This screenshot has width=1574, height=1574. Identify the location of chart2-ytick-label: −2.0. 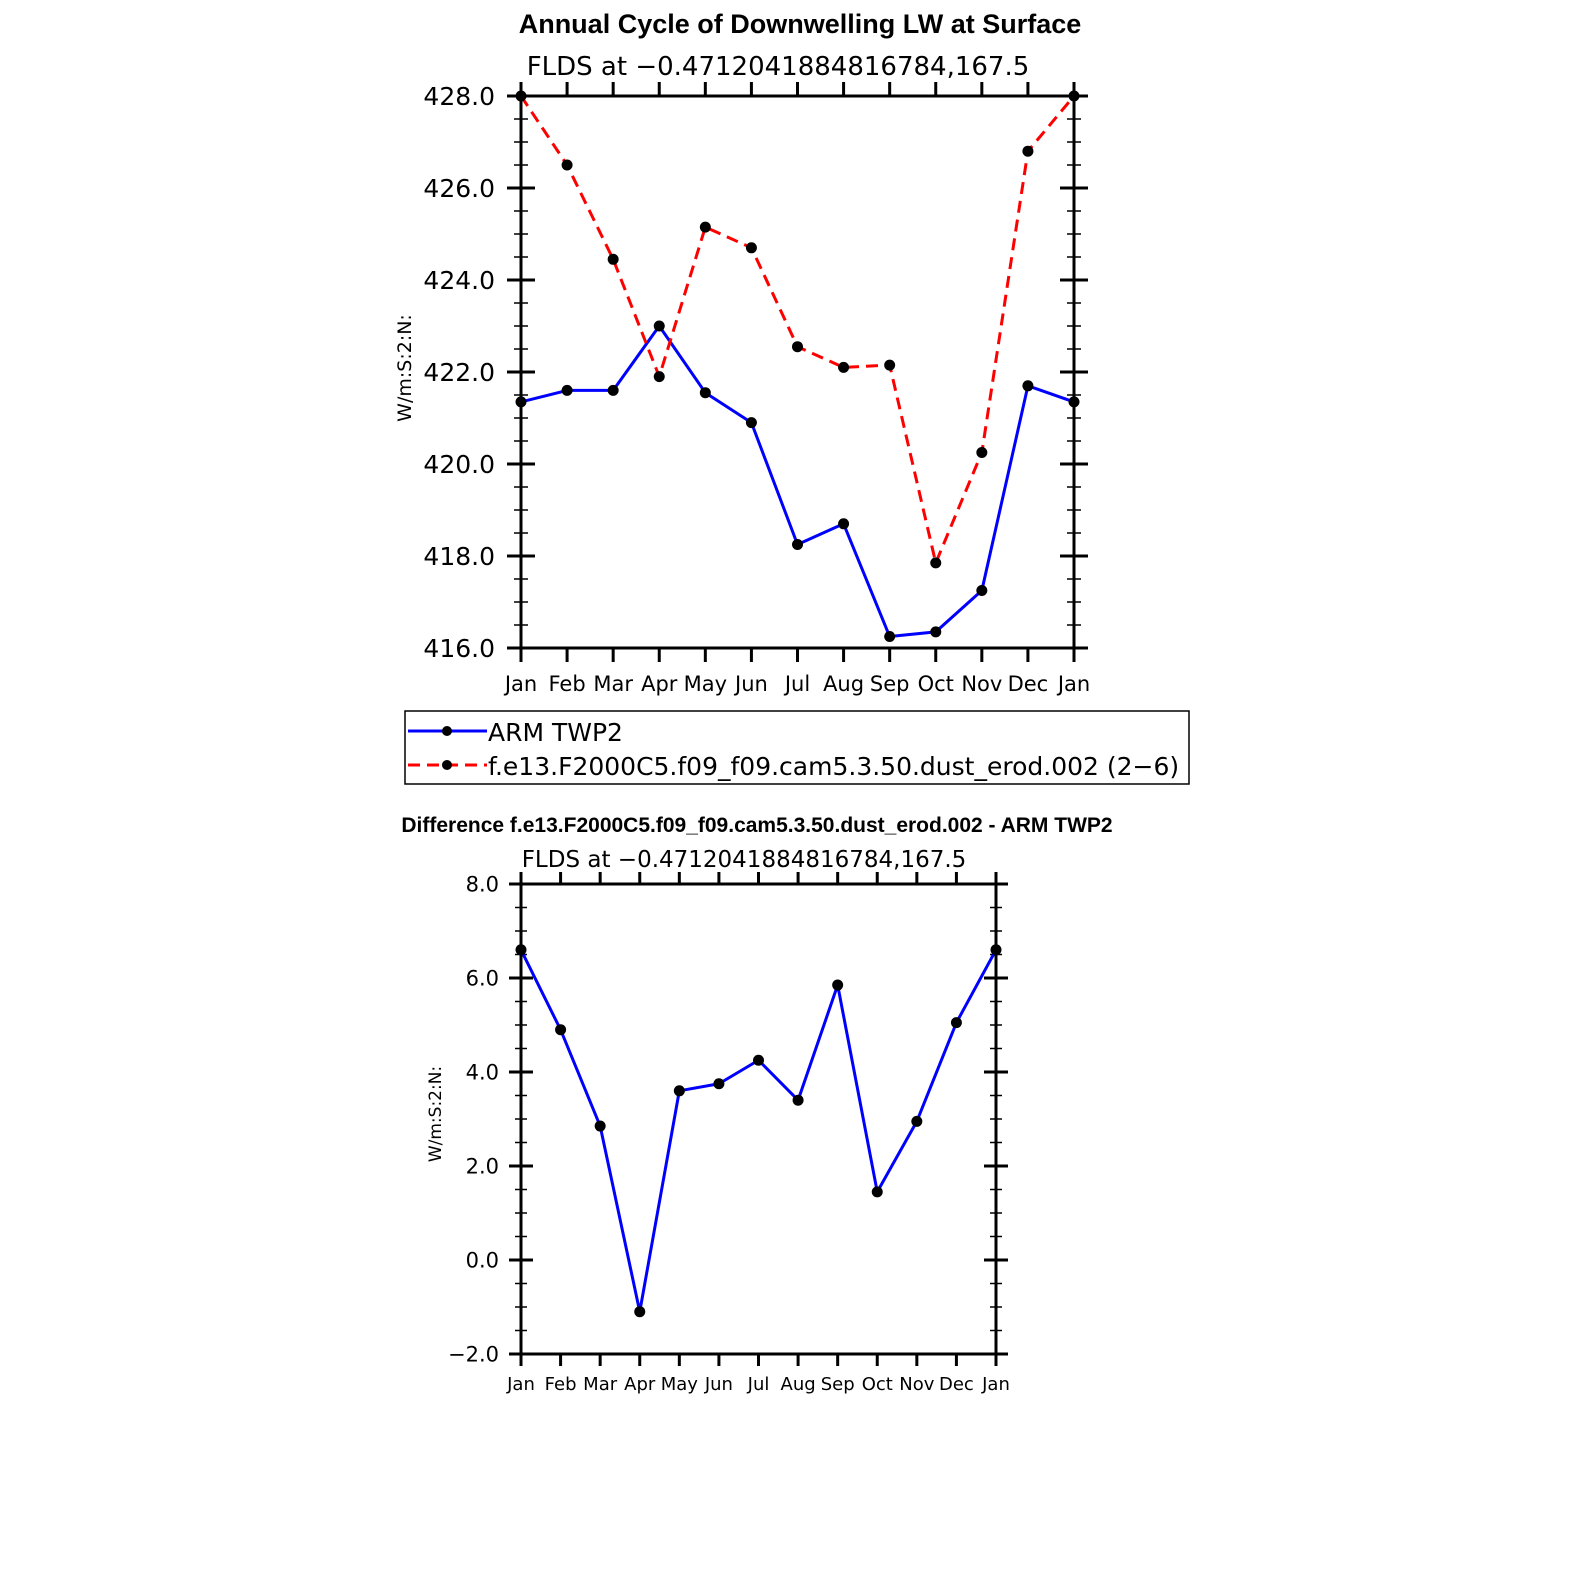
(473, 1355).